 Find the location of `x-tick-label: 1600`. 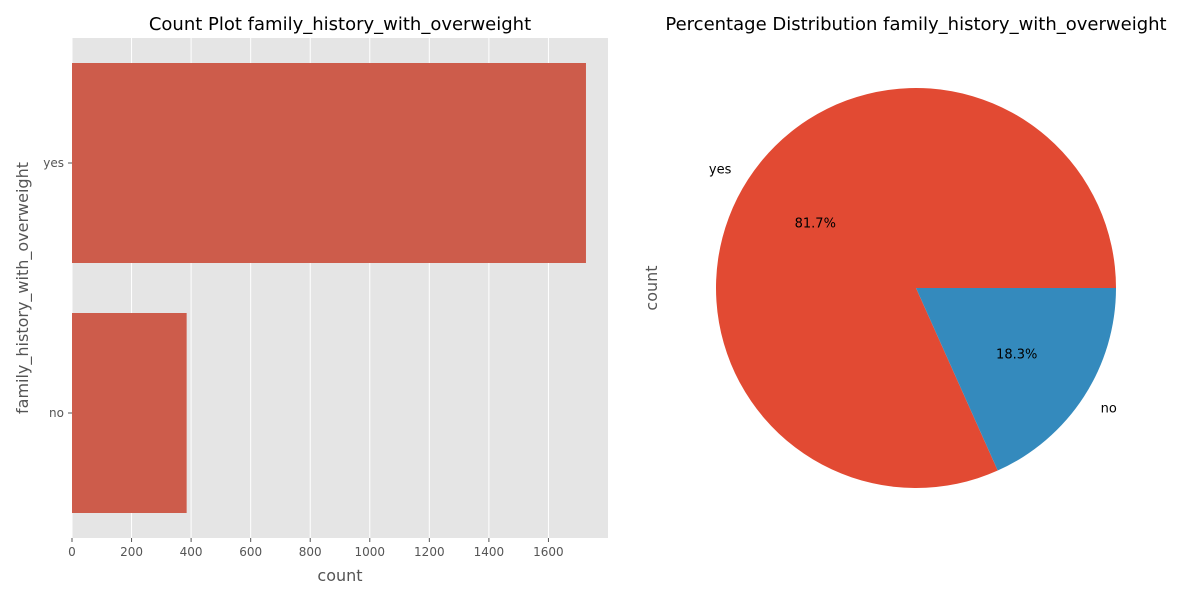

x-tick-label: 1600 is located at coordinates (548, 552).